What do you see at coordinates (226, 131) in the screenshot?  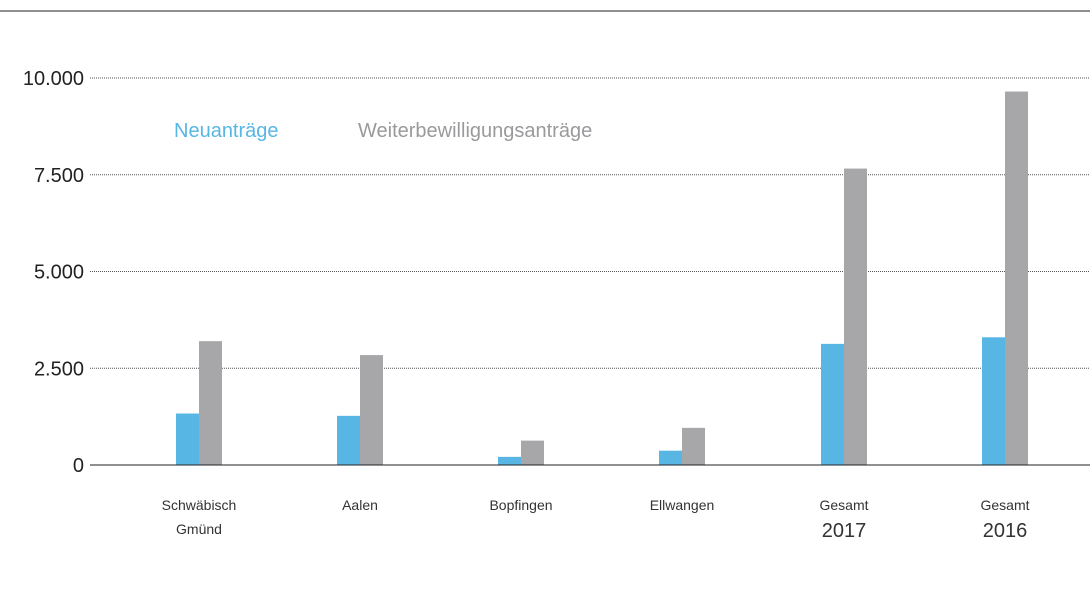 I see `legend-item-neuantraege: Neuanträge` at bounding box center [226, 131].